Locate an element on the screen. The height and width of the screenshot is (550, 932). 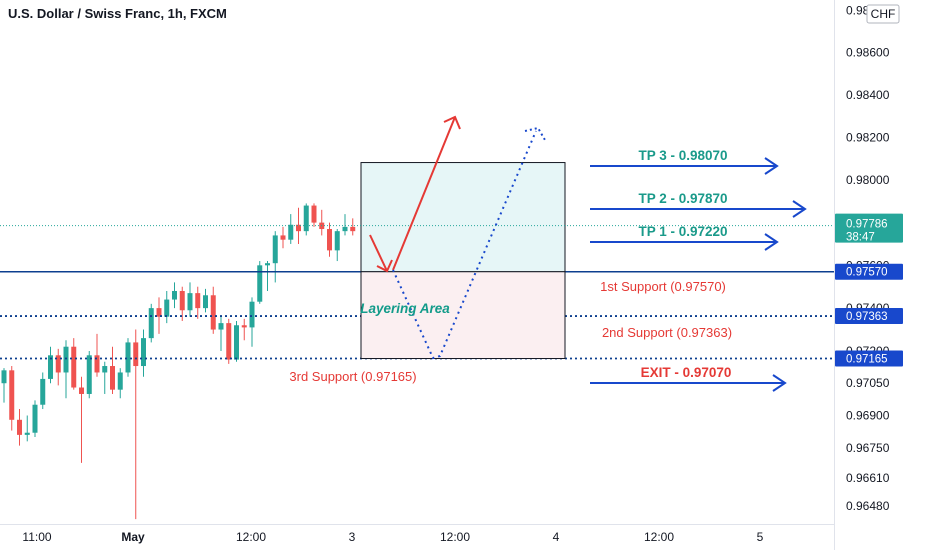
price-tick-label: 0.96480 is located at coordinates (868, 506).